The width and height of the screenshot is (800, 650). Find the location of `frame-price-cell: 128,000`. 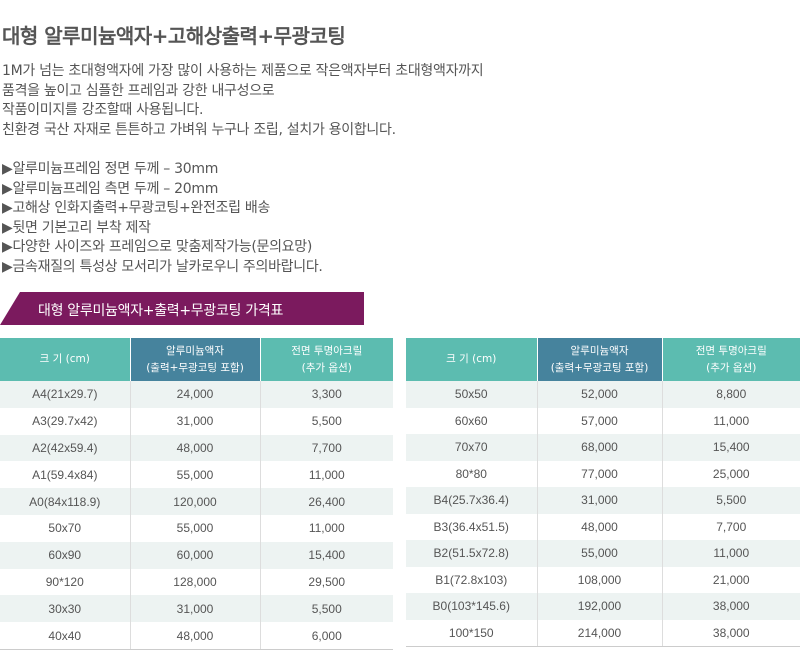

frame-price-cell: 128,000 is located at coordinates (195, 582).